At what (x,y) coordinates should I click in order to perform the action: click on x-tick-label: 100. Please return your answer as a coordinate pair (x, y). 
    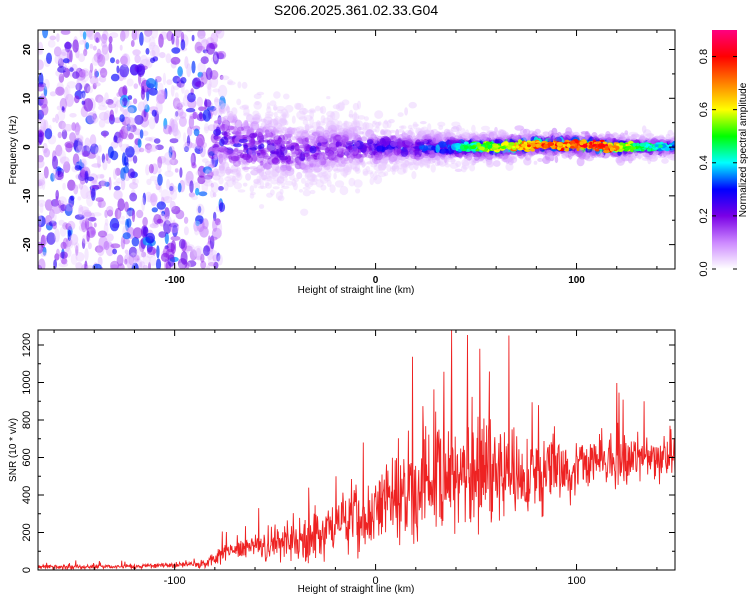
    Looking at the image, I should click on (576, 581).